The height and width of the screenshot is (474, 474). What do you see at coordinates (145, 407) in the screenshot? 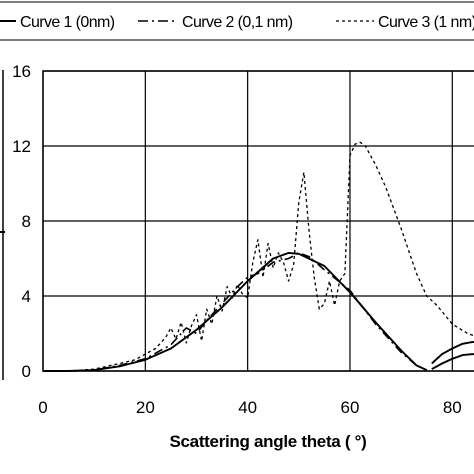
I see `x-tick-label-1: 20` at bounding box center [145, 407].